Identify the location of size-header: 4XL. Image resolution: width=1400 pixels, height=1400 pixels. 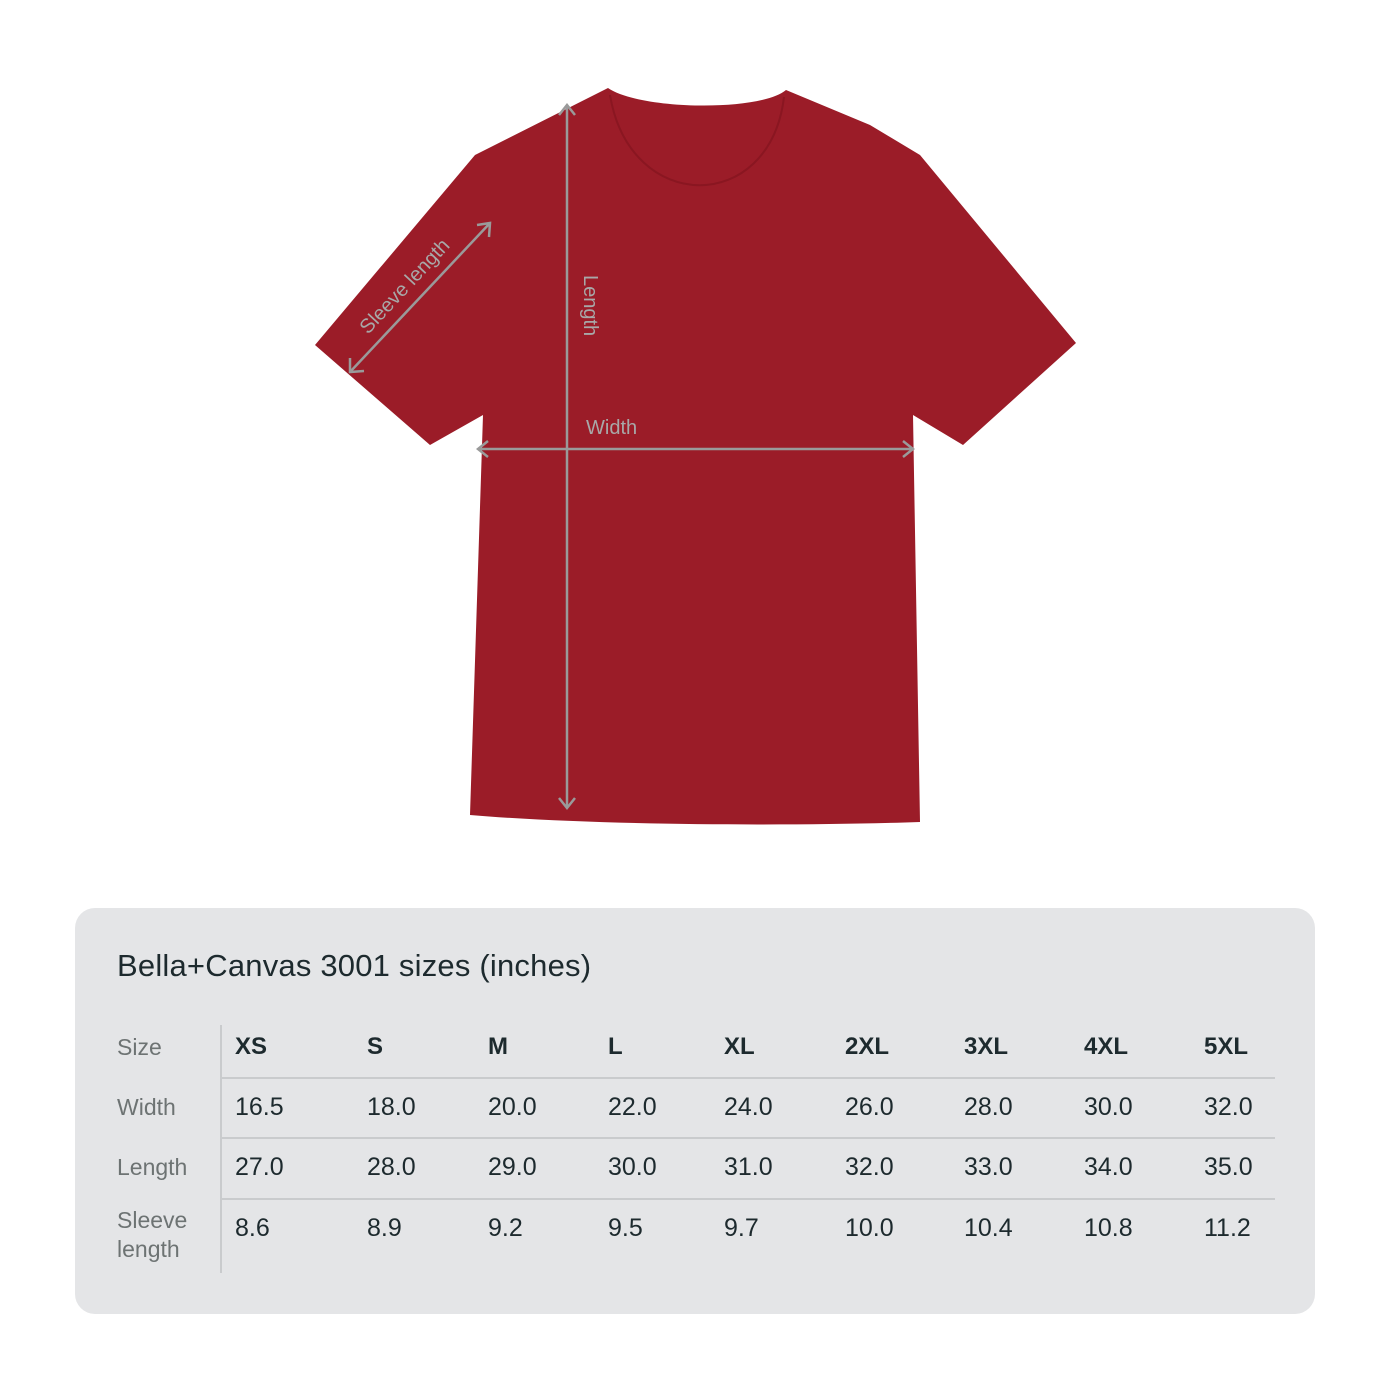
(1106, 1046).